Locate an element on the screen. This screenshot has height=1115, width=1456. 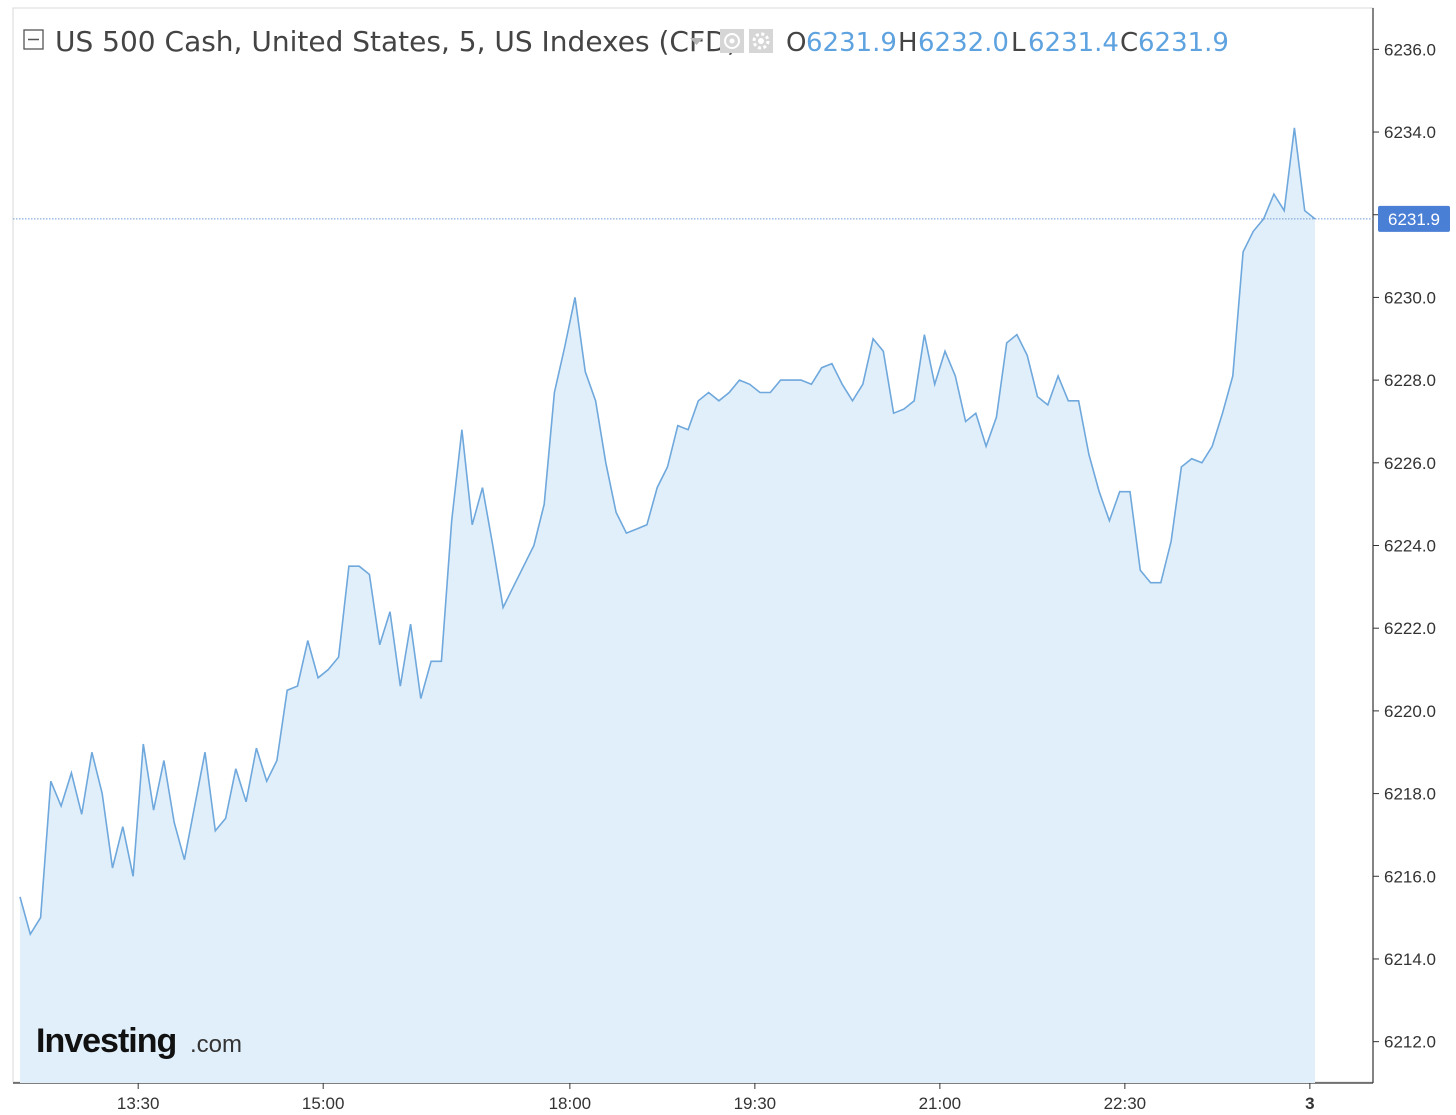
y-tick-label: 6234.0 is located at coordinates (1410, 132).